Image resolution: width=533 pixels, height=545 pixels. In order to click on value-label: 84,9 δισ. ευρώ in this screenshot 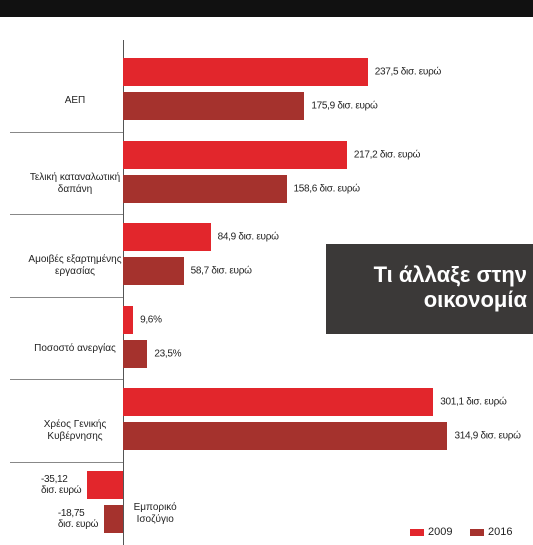, I will do `click(248, 237)`.